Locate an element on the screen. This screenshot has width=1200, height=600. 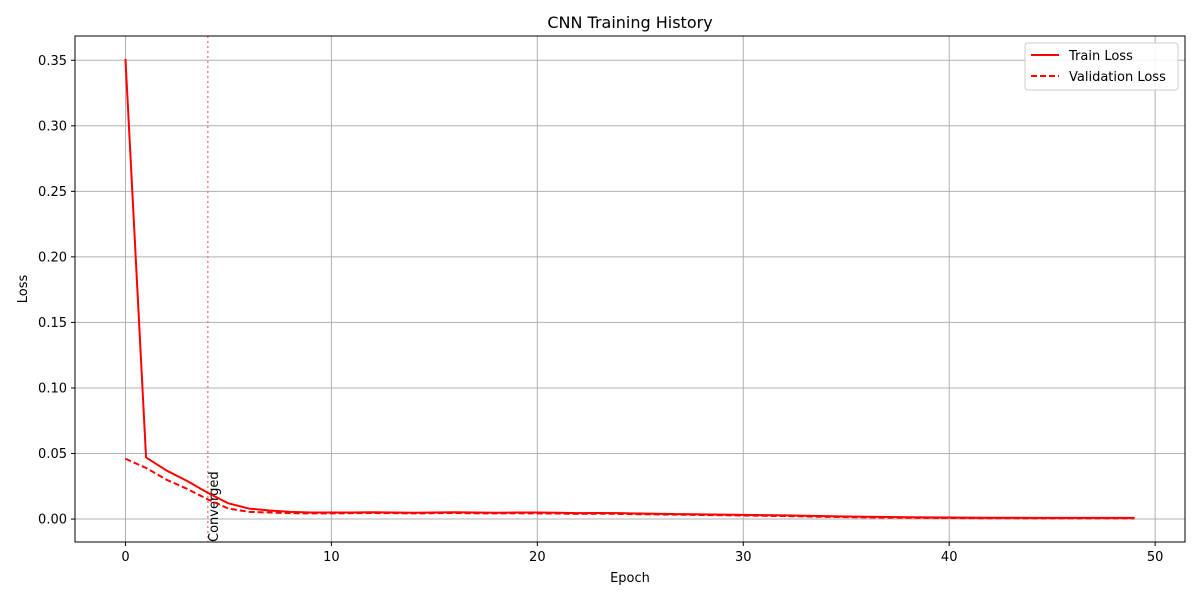
y-tick-label: 0.15 is located at coordinates (52, 323).